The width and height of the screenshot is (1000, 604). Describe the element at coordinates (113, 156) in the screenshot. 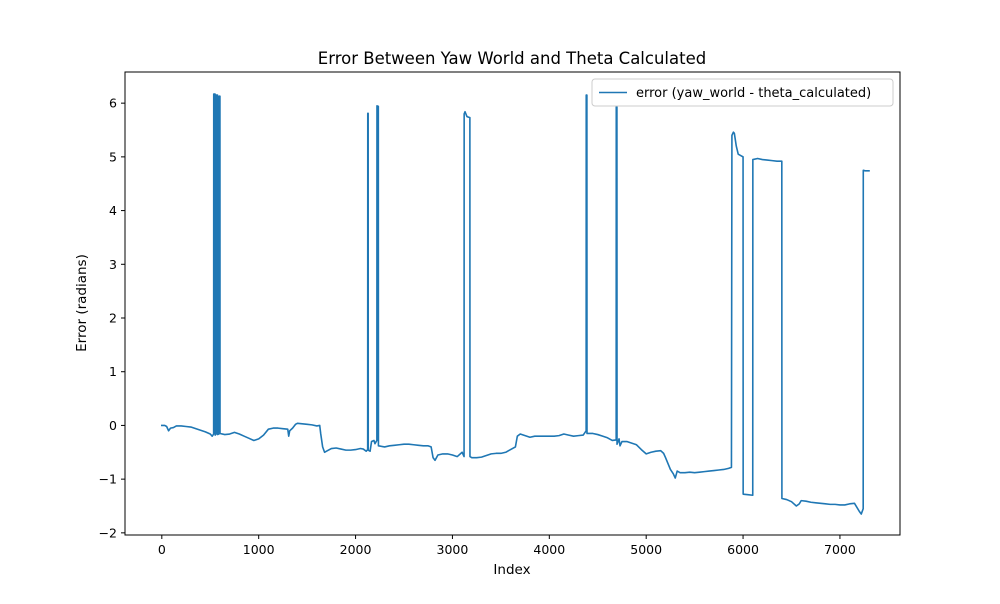

I see `y-tick-label: 5` at that location.